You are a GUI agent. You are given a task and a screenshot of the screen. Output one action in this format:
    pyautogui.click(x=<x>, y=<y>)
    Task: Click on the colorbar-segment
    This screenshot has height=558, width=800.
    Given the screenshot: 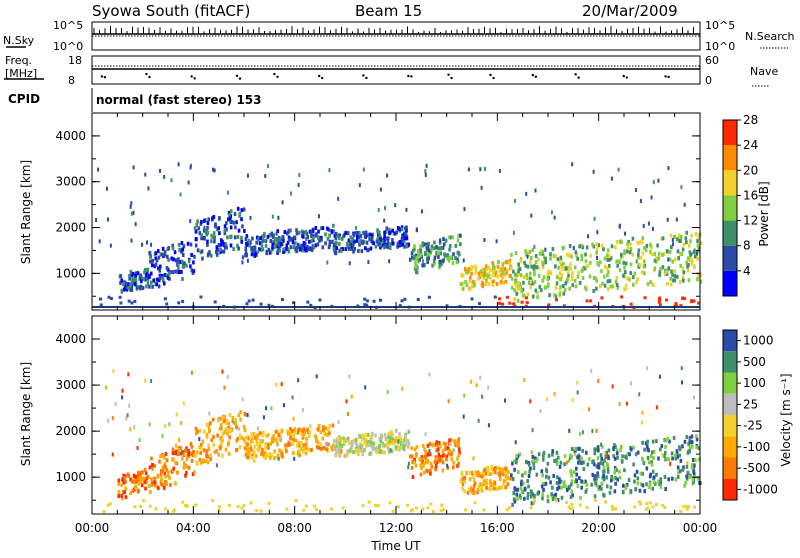 What is the action you would take?
    pyautogui.click(x=730, y=447)
    